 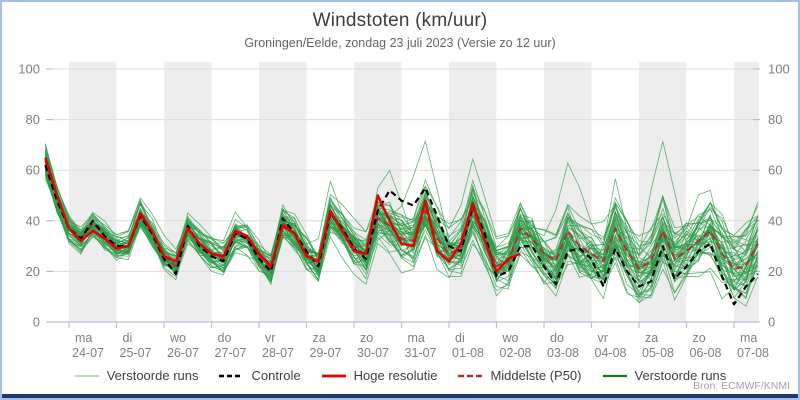 I want to click on svg-text: 28-07, so click(x=278, y=353).